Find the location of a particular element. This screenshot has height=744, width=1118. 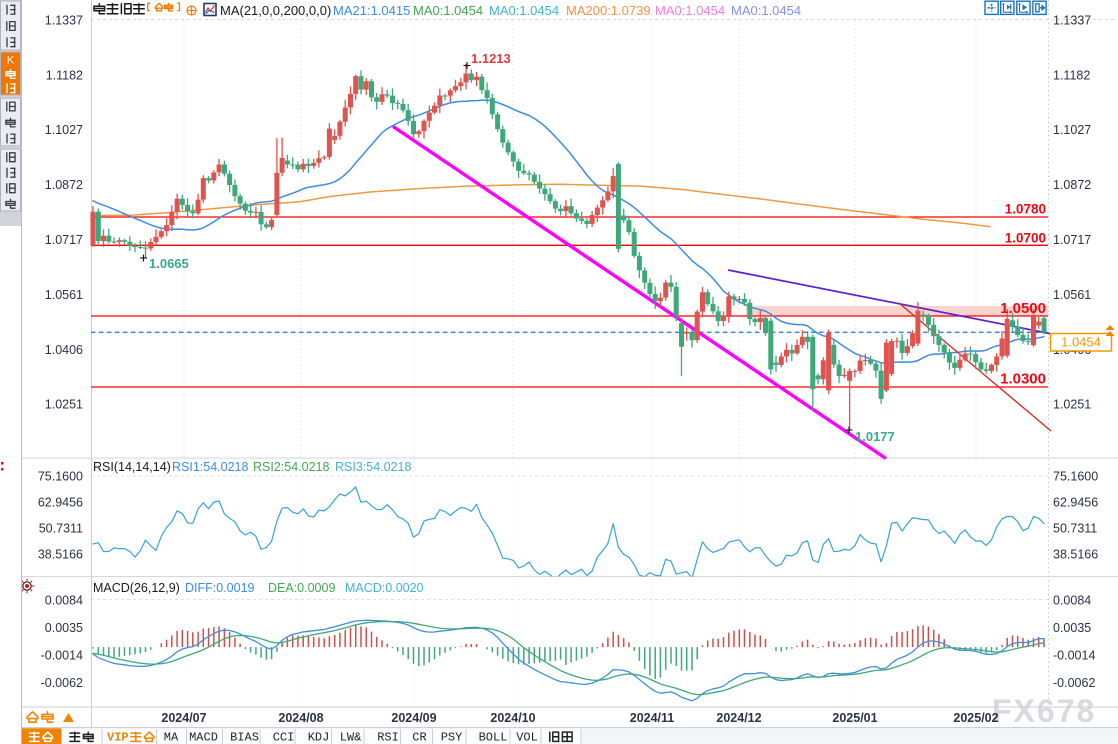

svg-text: VOL is located at coordinates (527, 737).